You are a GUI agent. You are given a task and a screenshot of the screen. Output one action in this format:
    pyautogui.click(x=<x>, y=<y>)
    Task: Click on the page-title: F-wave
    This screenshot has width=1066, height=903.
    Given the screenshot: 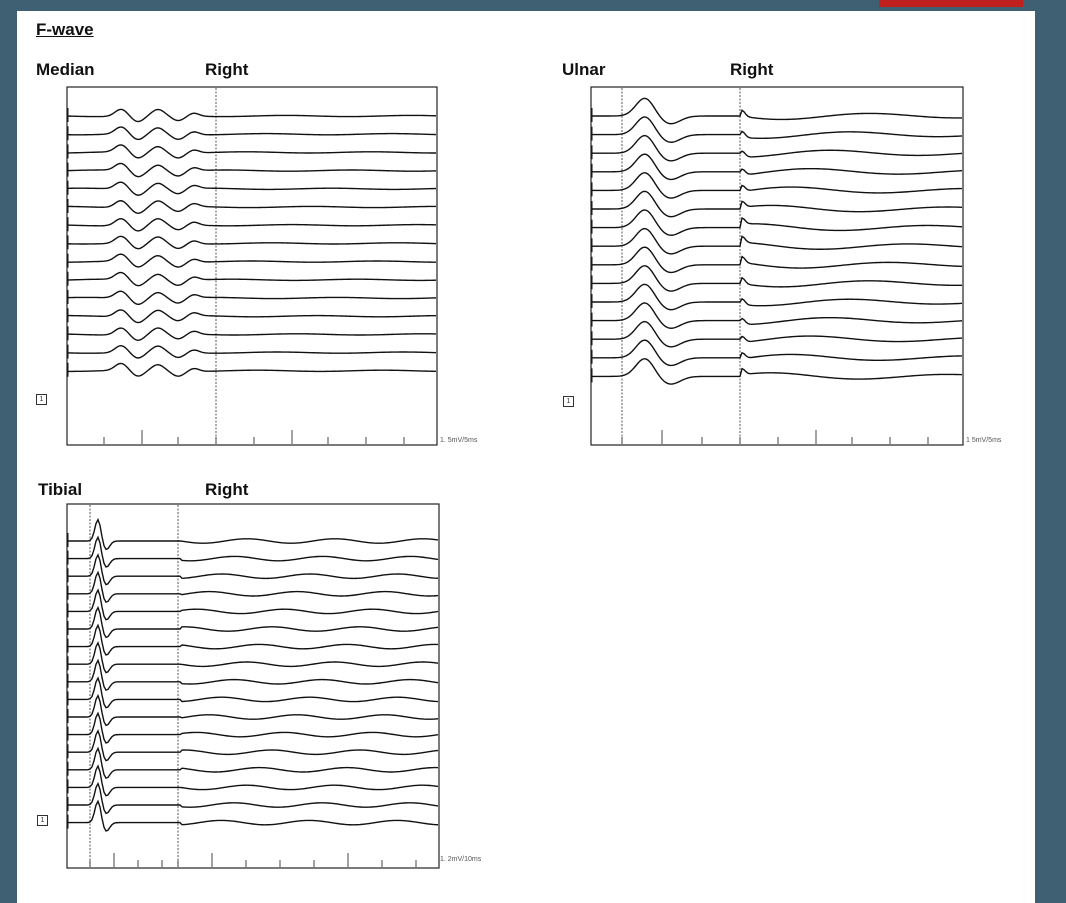 What is the action you would take?
    pyautogui.click(x=65, y=29)
    